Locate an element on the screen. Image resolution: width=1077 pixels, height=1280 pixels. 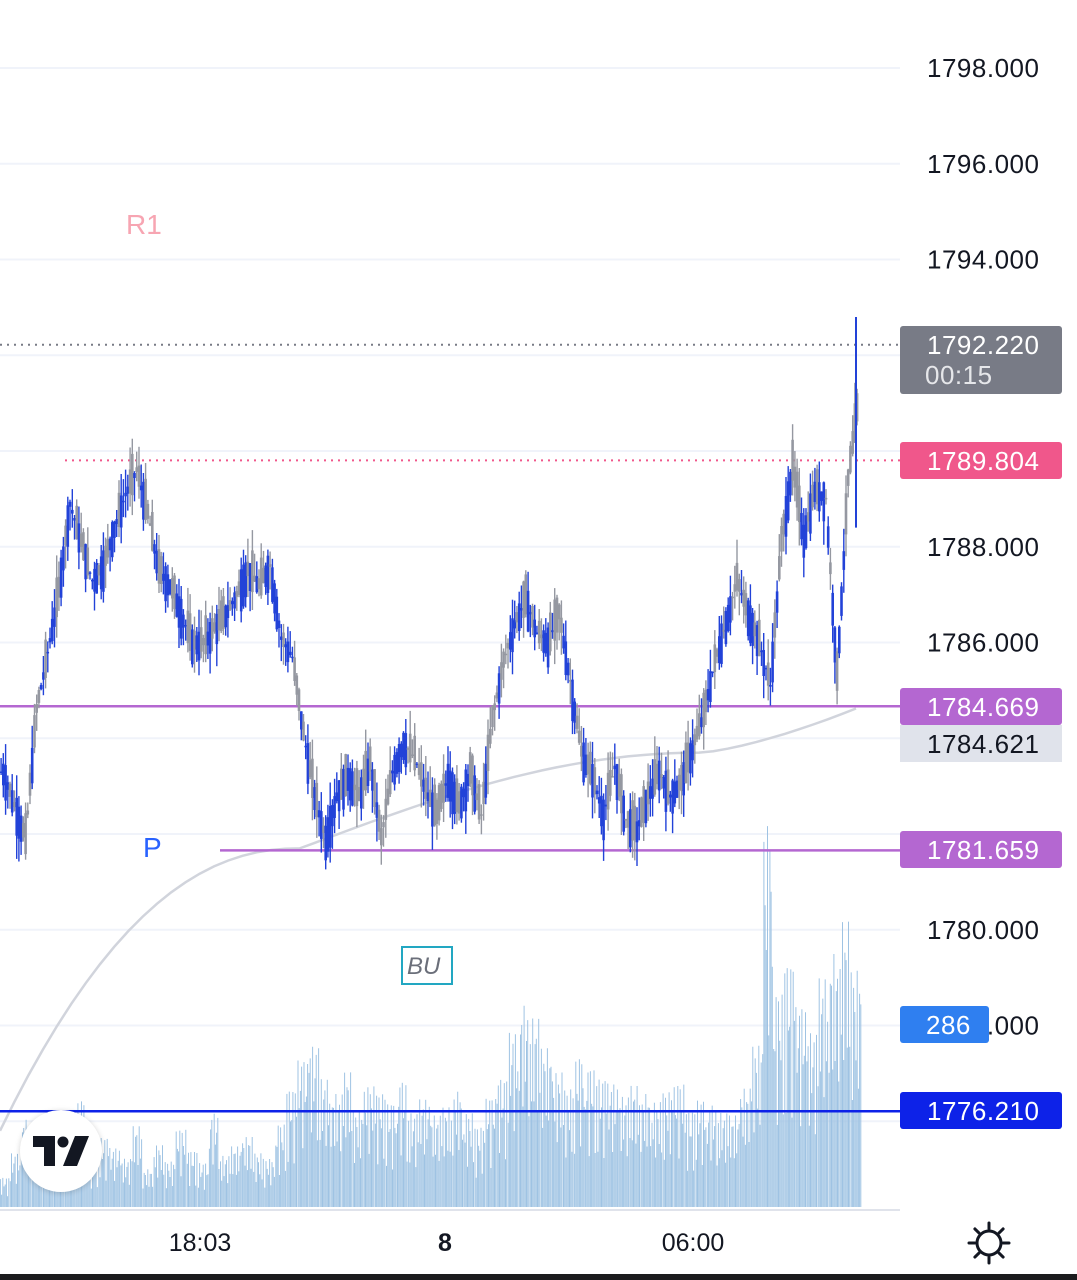
r1-tag-value: 1789.804 is located at coordinates (983, 461).